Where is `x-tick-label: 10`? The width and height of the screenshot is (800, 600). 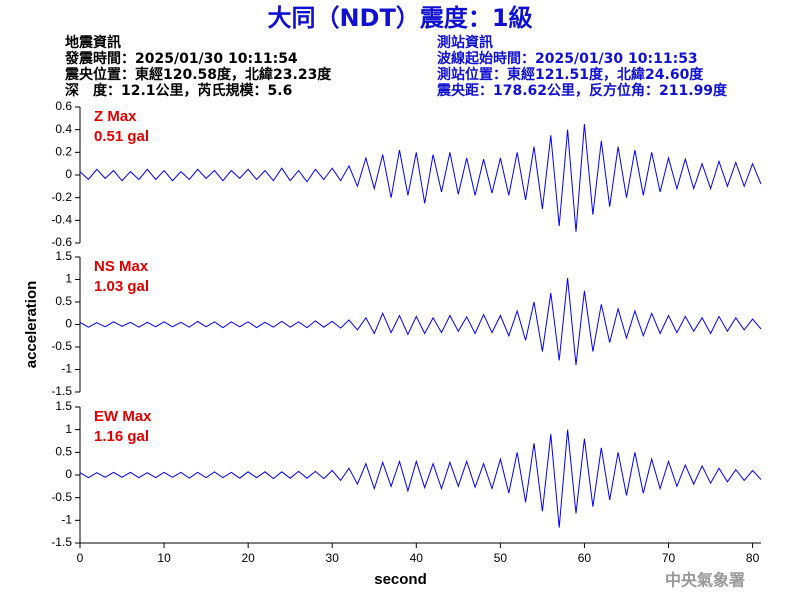
x-tick-label: 10 is located at coordinates (164, 558).